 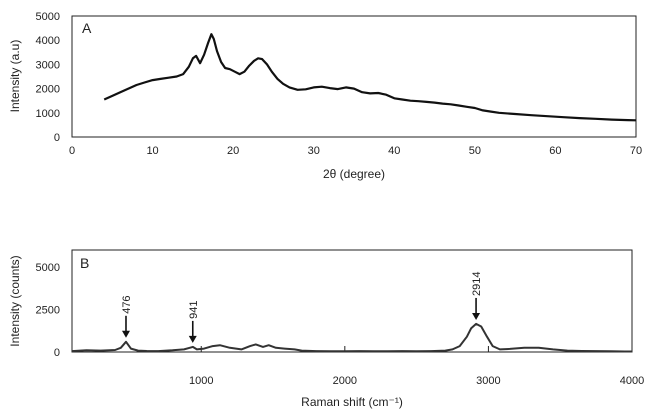 What do you see at coordinates (15, 300) in the screenshot?
I see `panel-b-y-axis-title: Intensity (counts)` at bounding box center [15, 300].